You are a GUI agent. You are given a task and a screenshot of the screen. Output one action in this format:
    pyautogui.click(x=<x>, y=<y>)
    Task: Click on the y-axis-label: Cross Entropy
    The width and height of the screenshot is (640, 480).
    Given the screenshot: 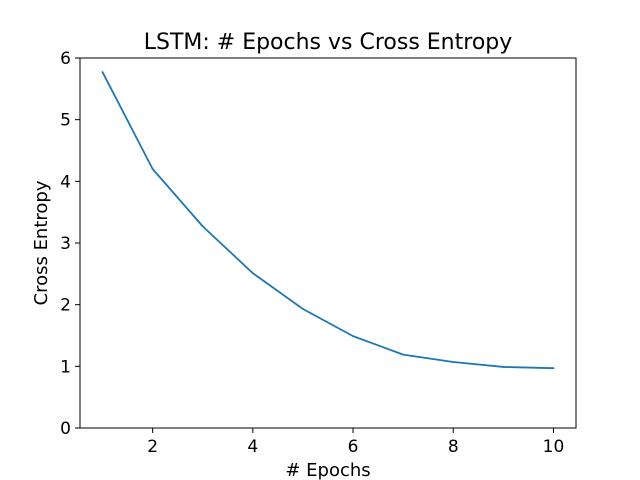 What is the action you would take?
    pyautogui.click(x=41, y=242)
    